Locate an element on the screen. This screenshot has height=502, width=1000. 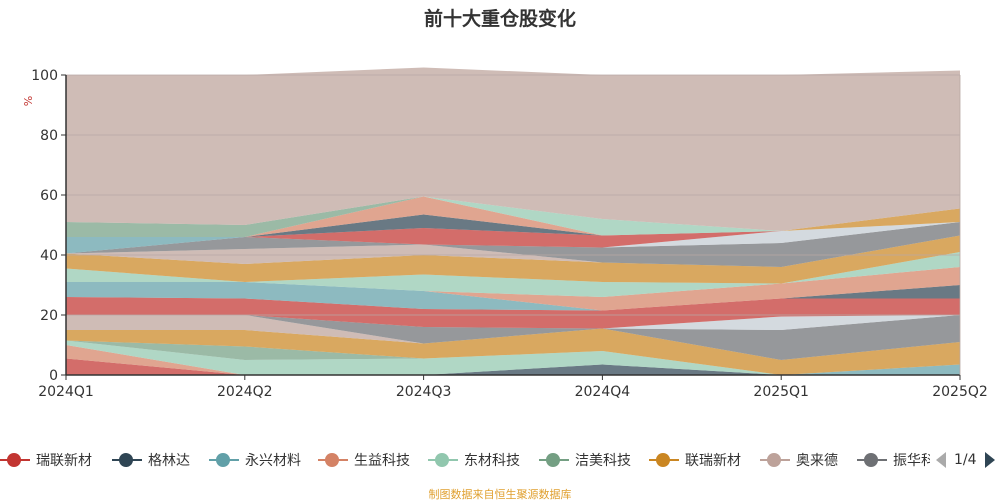
legend-item: 振华科技 is located at coordinates (893, 460).